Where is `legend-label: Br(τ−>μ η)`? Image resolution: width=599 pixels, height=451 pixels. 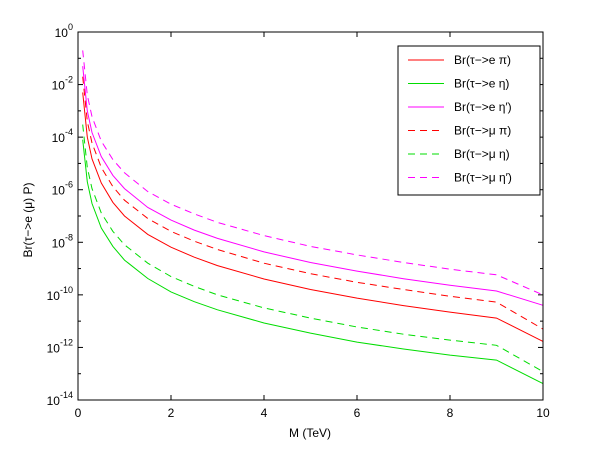
legend-label: Br(τ−>μ η) is located at coordinates (482, 154).